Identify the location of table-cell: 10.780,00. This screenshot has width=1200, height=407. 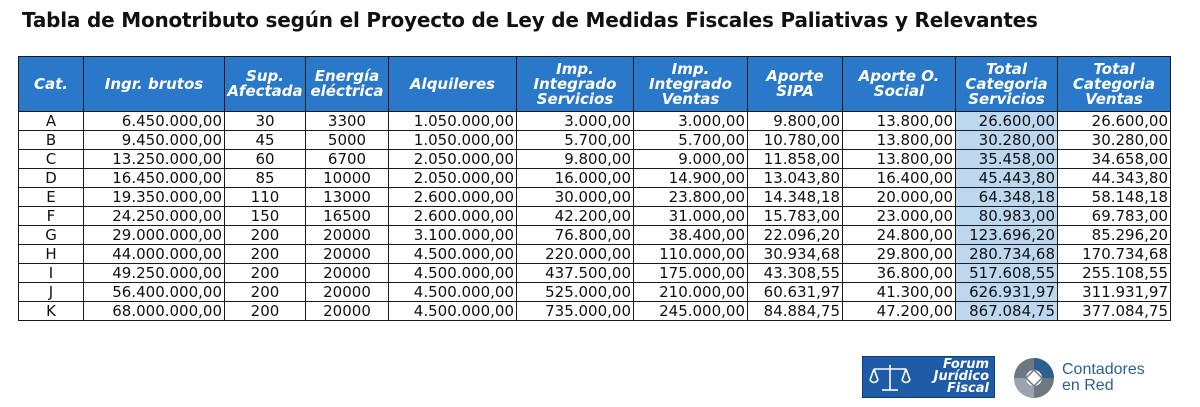
(795, 140).